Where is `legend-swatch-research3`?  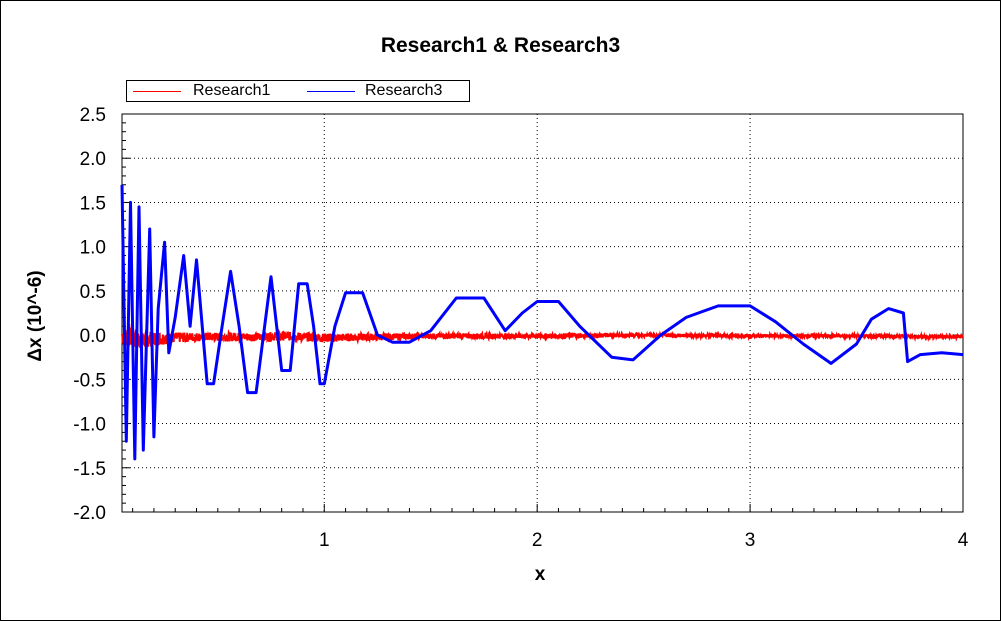
legend-swatch-research3 is located at coordinates (331, 91).